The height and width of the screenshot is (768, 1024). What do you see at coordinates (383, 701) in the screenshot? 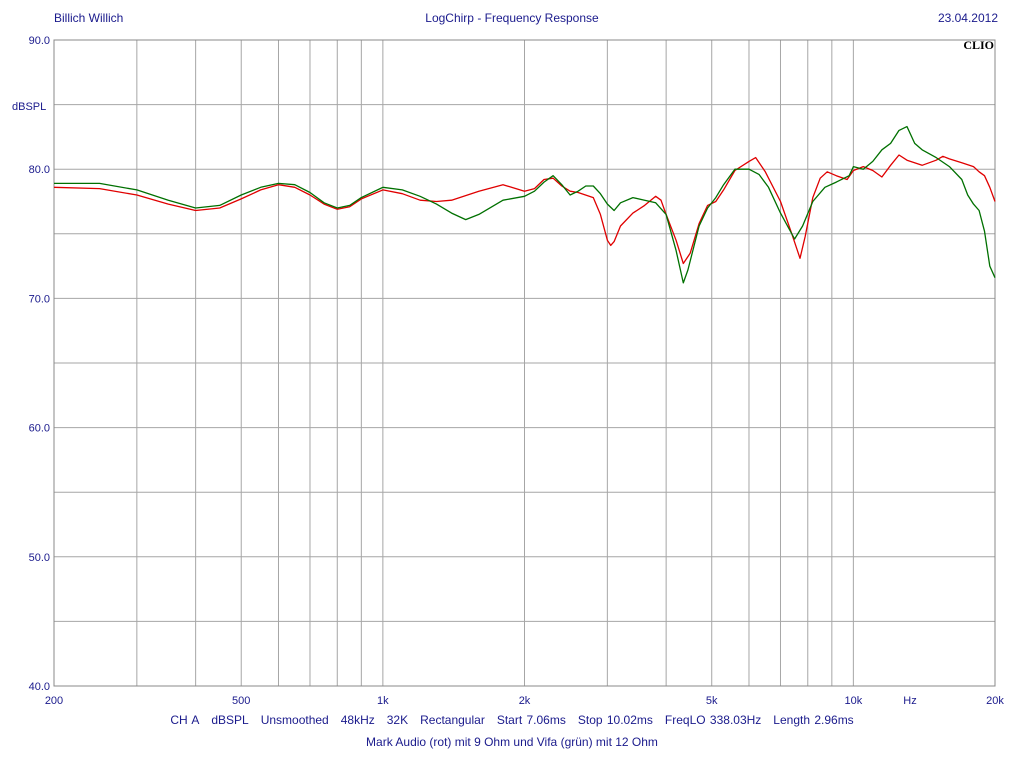
I see `x-tick-label: 1k` at bounding box center [383, 701].